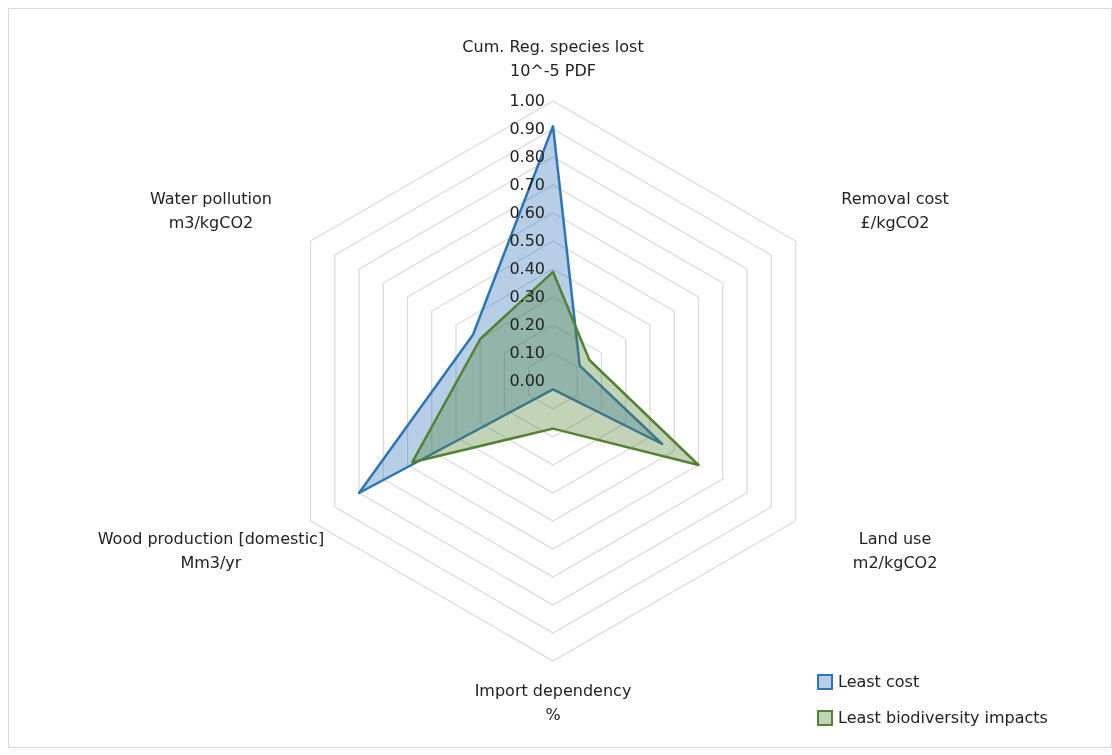 The height and width of the screenshot is (755, 1112). What do you see at coordinates (527, 324) in the screenshot?
I see `y-tick-label: 0.20` at bounding box center [527, 324].